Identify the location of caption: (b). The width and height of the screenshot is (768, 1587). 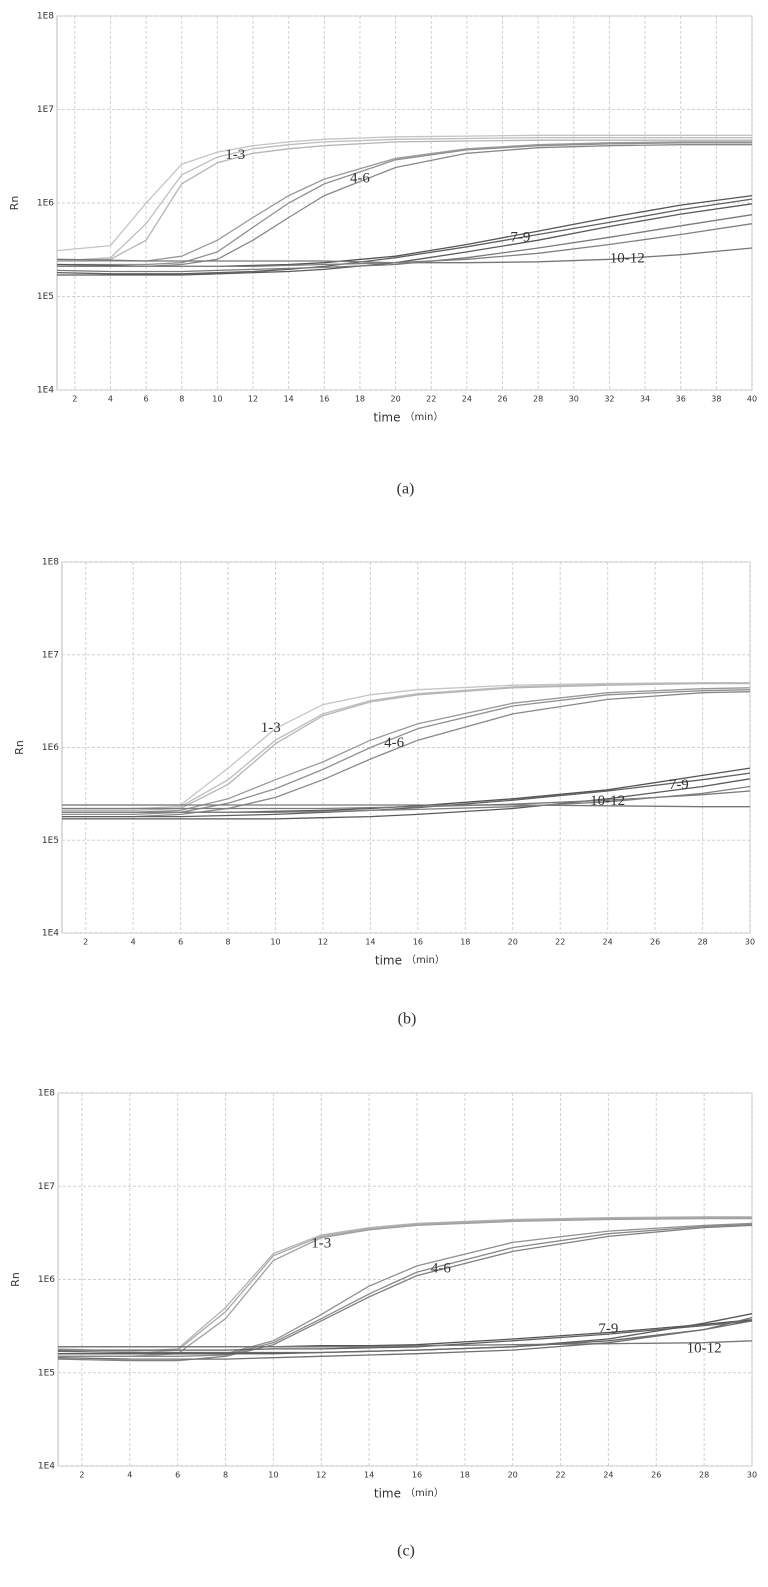
(407, 1019).